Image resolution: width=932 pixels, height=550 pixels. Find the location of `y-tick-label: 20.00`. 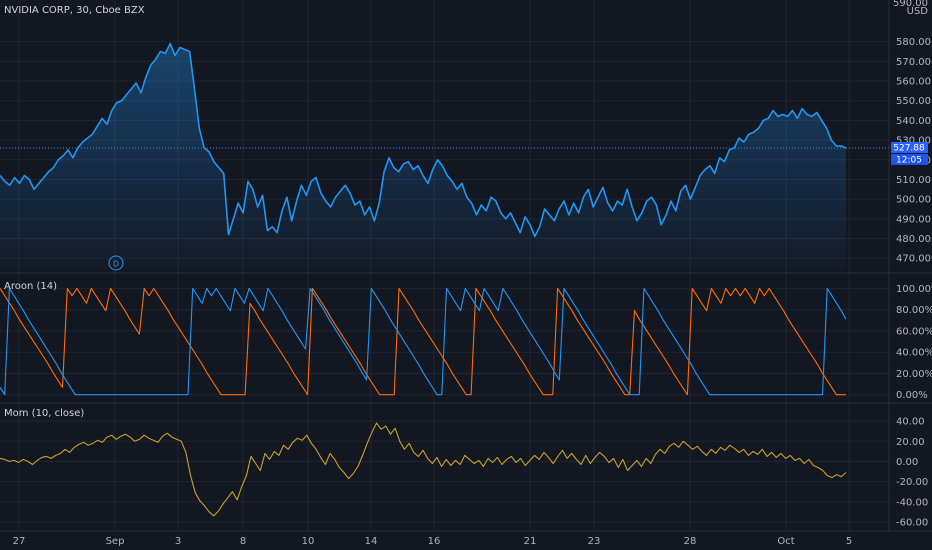

y-tick-label: 20.00 is located at coordinates (910, 442).